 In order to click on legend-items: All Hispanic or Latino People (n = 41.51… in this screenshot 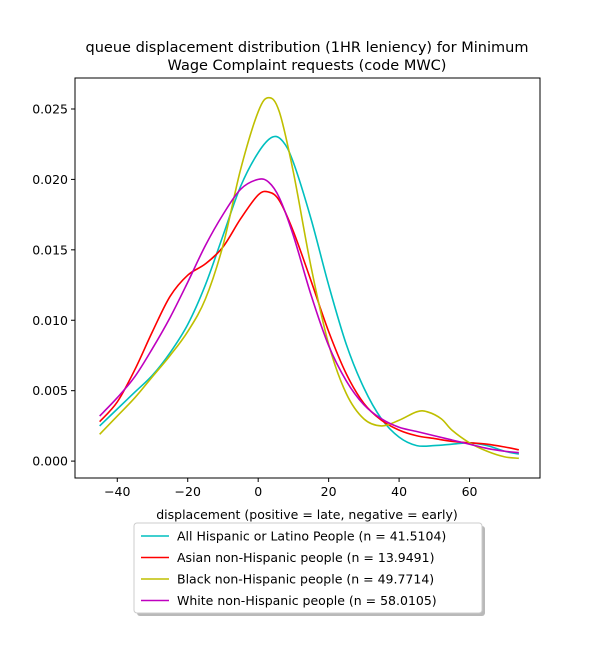, I will do `click(293, 568)`.